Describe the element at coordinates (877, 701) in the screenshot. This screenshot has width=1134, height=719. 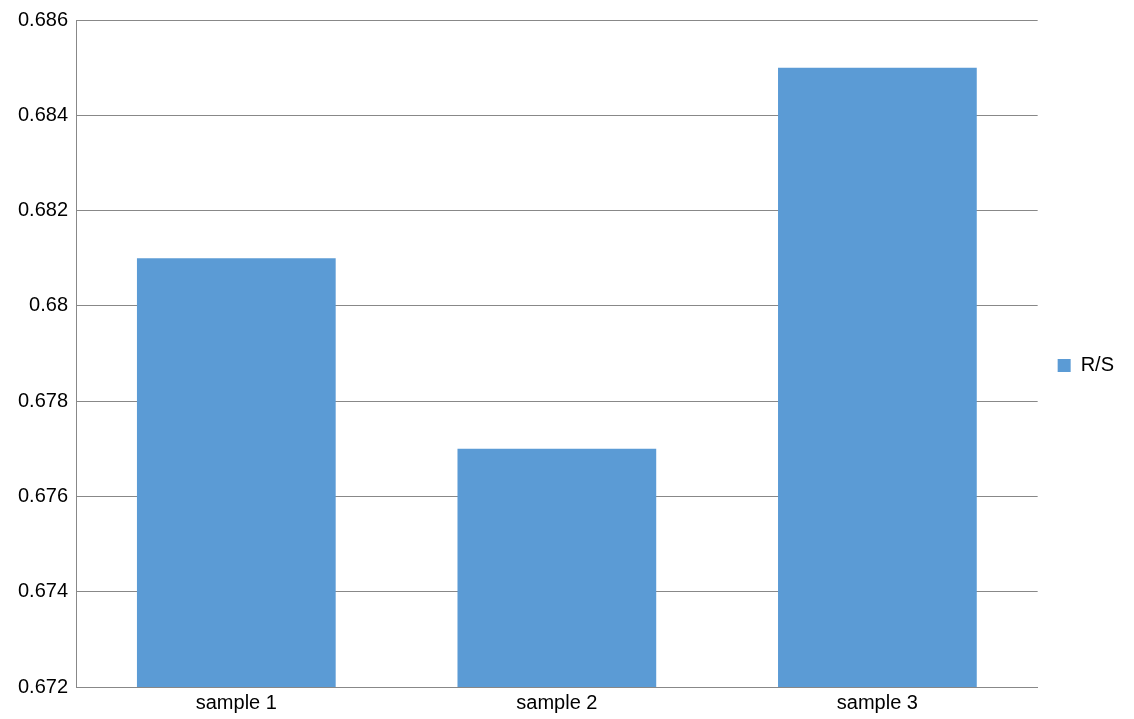
I see `x-tick-label: sample 3` at that location.